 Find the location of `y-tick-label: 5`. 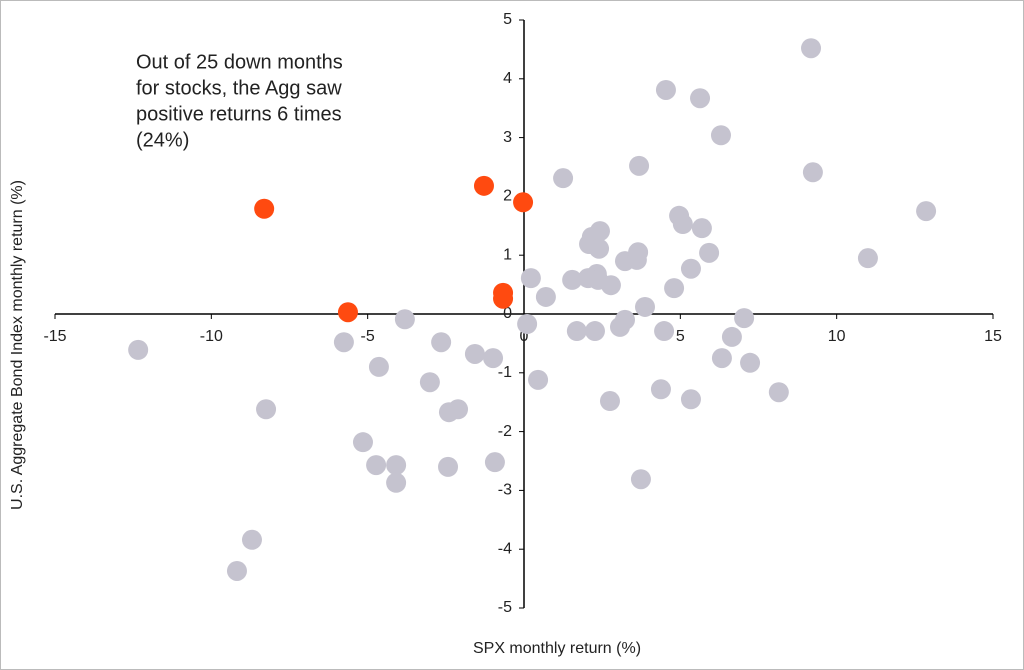

y-tick-label: 5 is located at coordinates (507, 19).